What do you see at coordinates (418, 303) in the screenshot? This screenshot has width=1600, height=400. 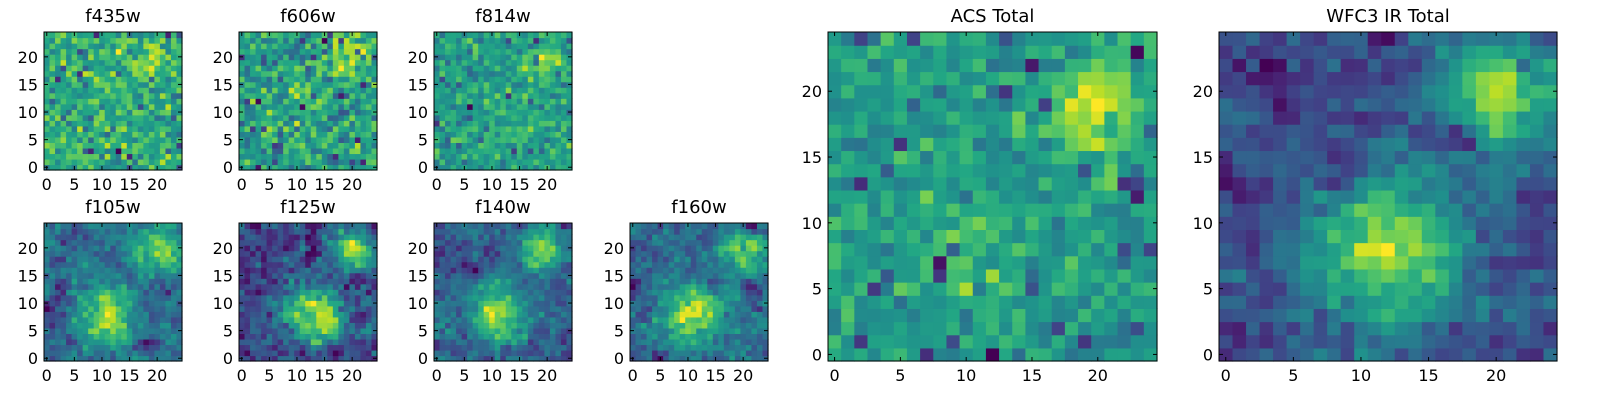 I see `y-tick-label: 10` at bounding box center [418, 303].